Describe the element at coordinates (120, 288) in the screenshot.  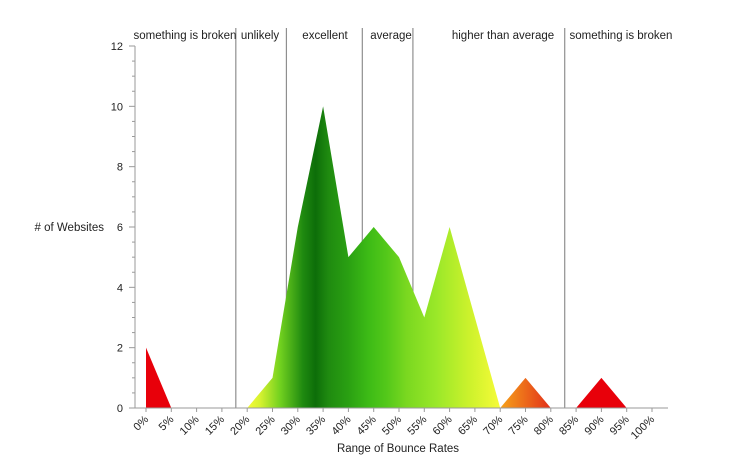
I see `y-tick-label: 4` at that location.